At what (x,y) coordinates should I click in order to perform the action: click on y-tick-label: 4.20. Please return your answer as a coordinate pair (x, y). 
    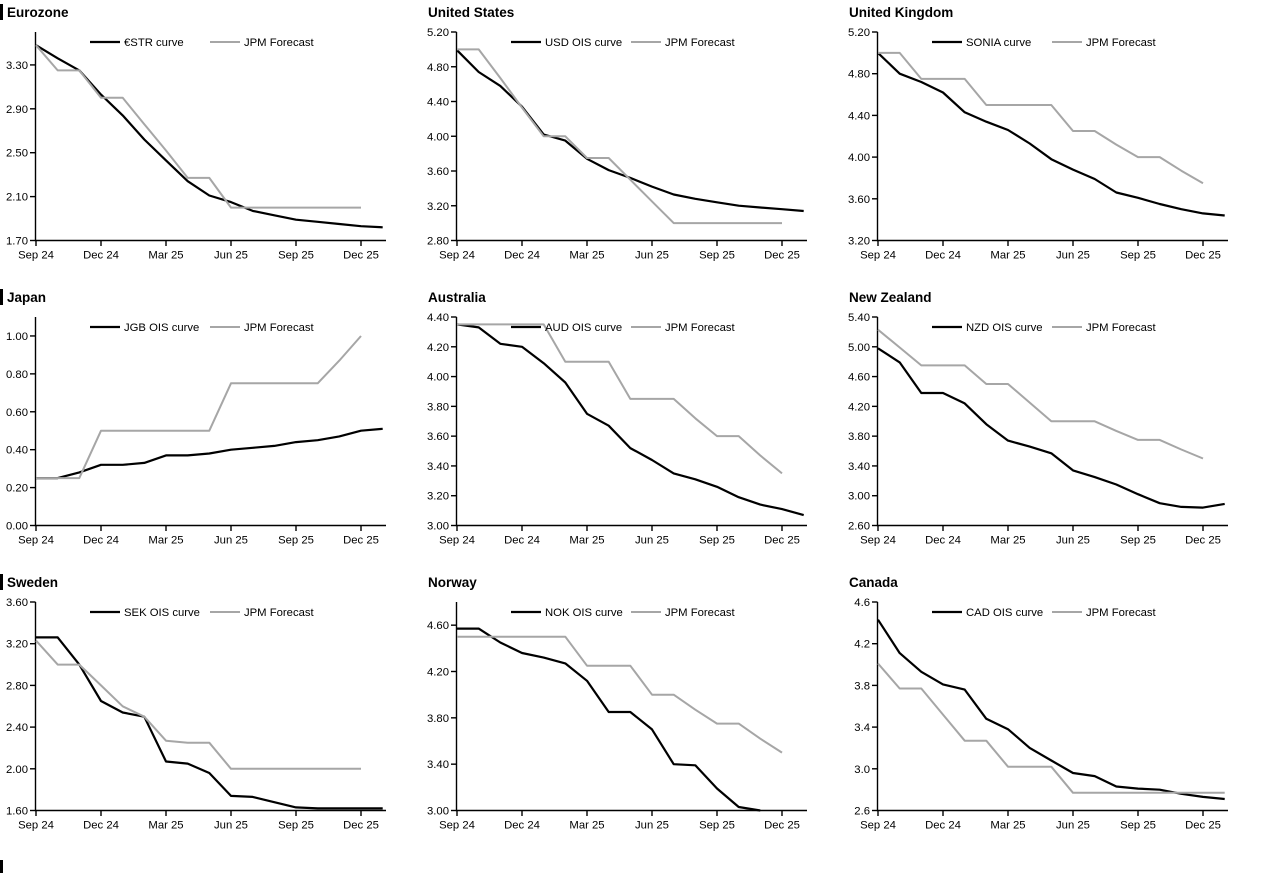
    Looking at the image, I should click on (438, 673).